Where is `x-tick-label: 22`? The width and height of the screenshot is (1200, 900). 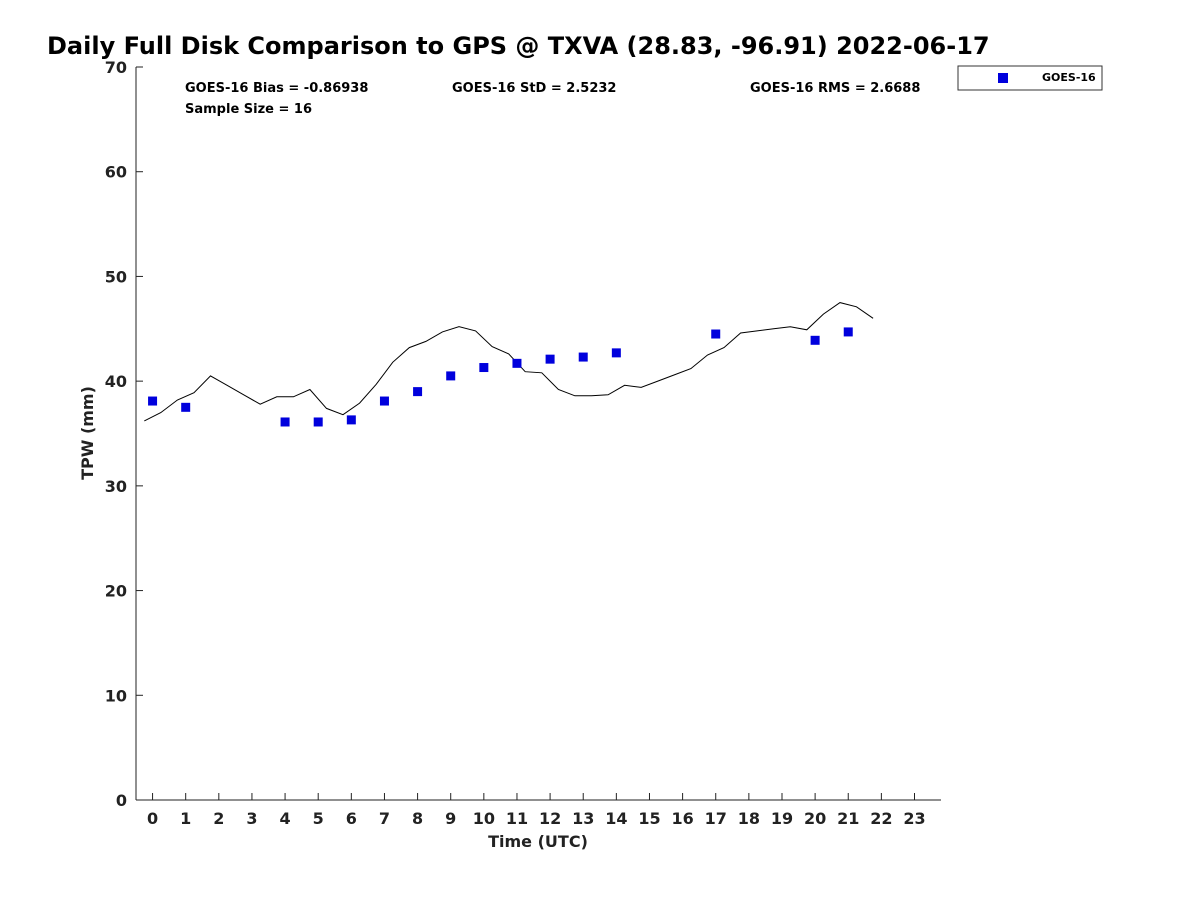
x-tick-label: 22 is located at coordinates (881, 818).